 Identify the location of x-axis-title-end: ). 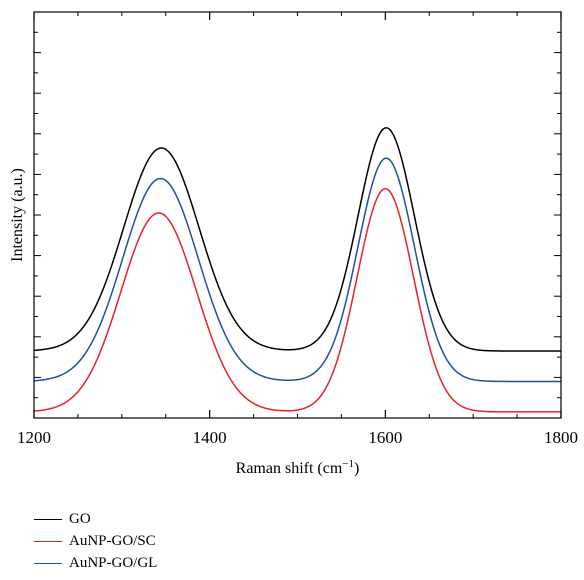
(356, 468).